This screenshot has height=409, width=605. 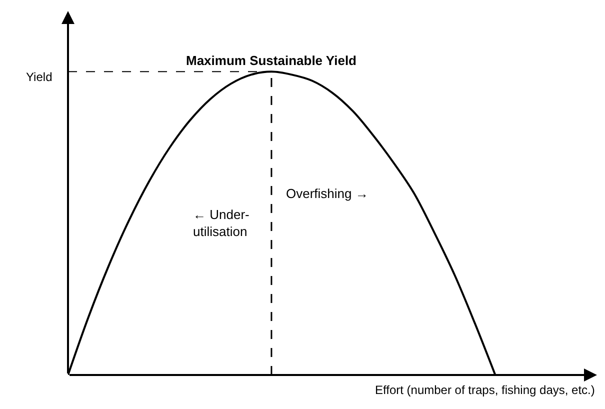 What do you see at coordinates (485, 390) in the screenshot?
I see `x-axis-title: Effort (number of traps, fishing days, etc.)` at bounding box center [485, 390].